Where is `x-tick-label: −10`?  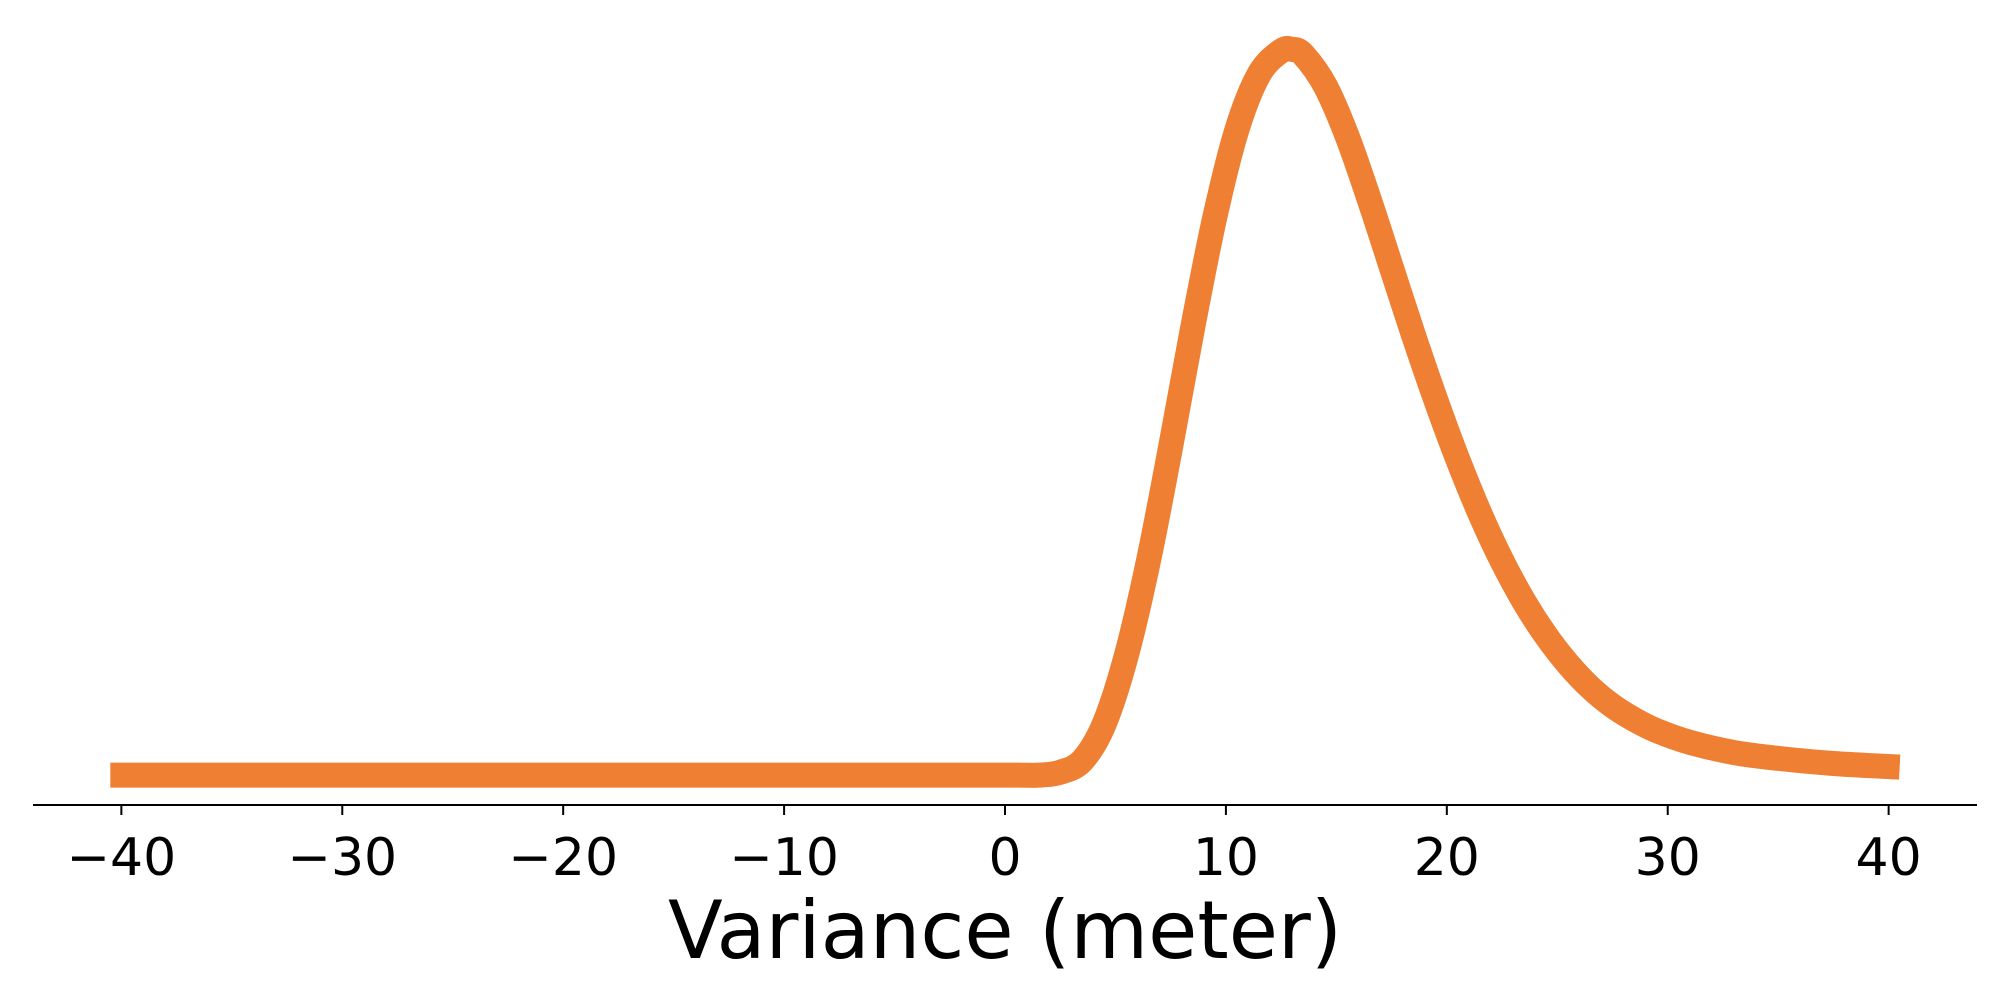 x-tick-label: −10 is located at coordinates (784, 858).